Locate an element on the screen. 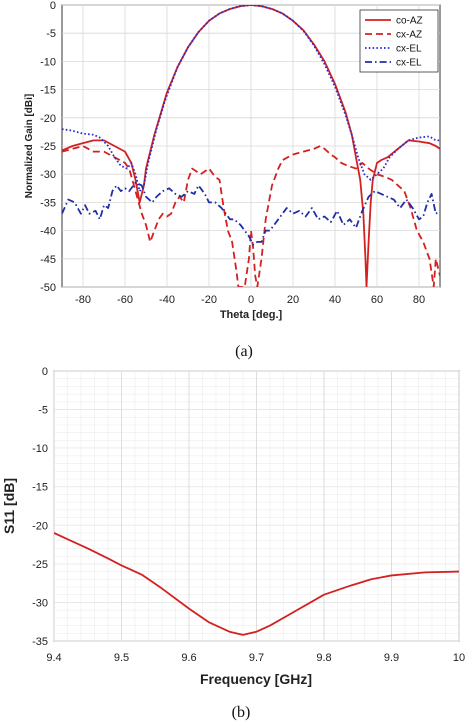  x-tick-label: -60 is located at coordinates (125, 300).